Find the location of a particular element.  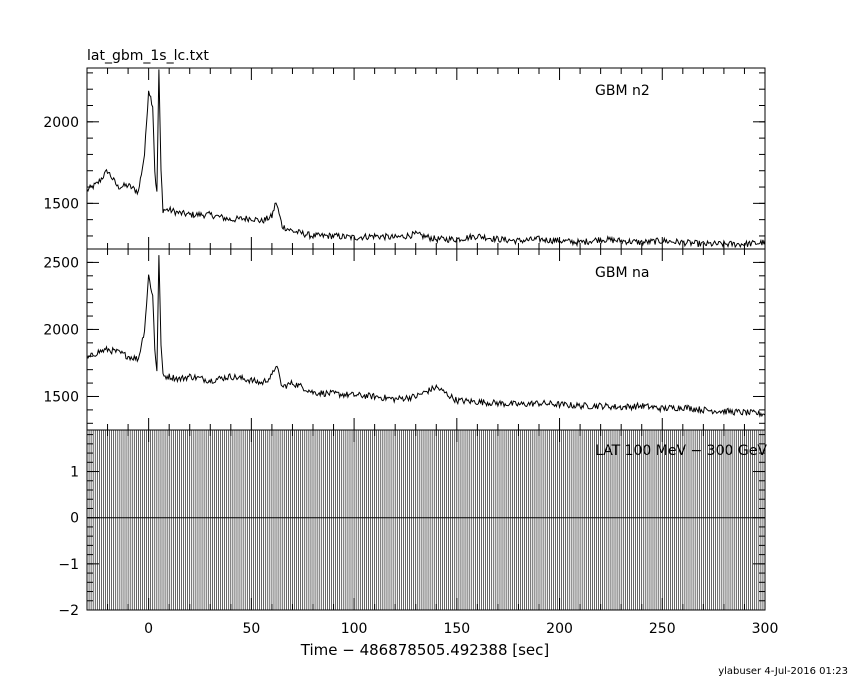

footer-stamp: ylabuser 4-Jul-2016 01:23 is located at coordinates (783, 671).